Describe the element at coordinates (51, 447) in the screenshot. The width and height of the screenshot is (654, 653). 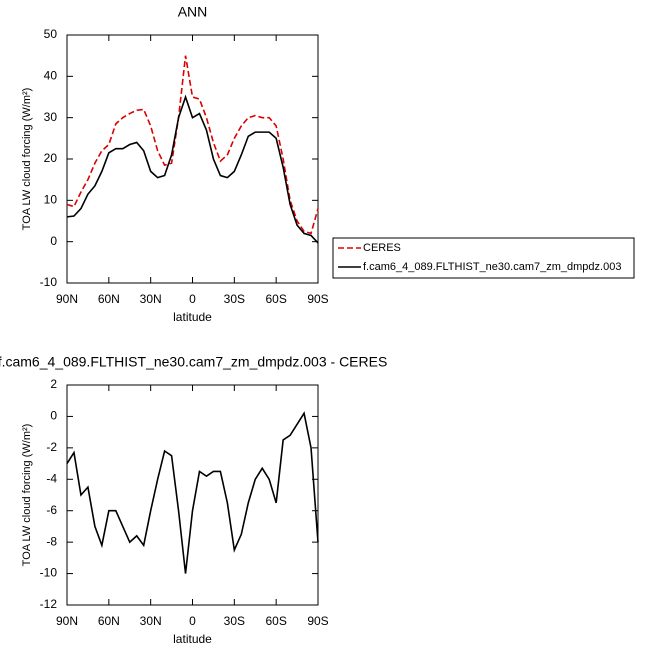
I see `y-tick-label: -2` at that location.